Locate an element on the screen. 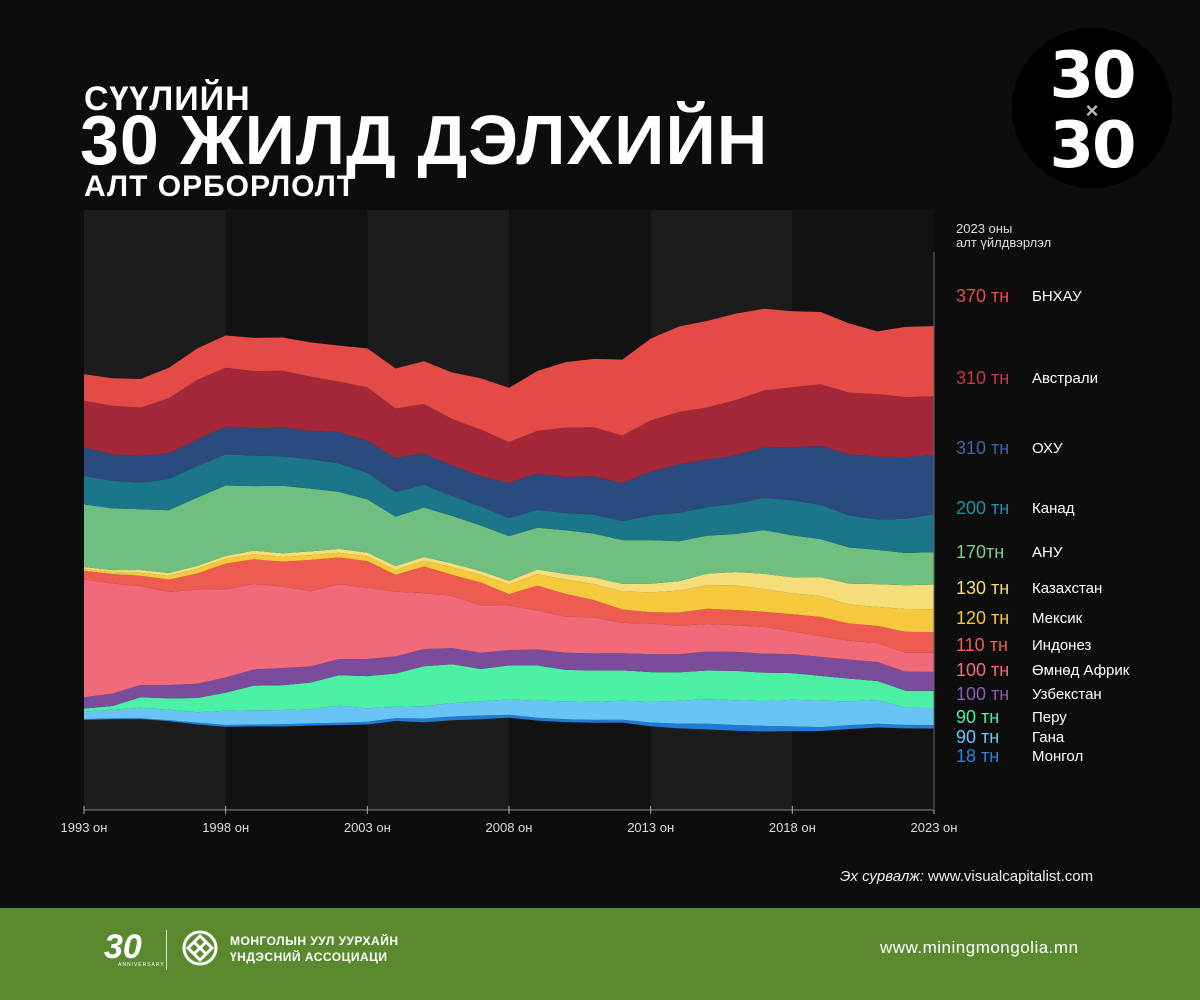 The height and width of the screenshot is (1000, 1200). area-series-Гана is located at coordinates (509, 713).